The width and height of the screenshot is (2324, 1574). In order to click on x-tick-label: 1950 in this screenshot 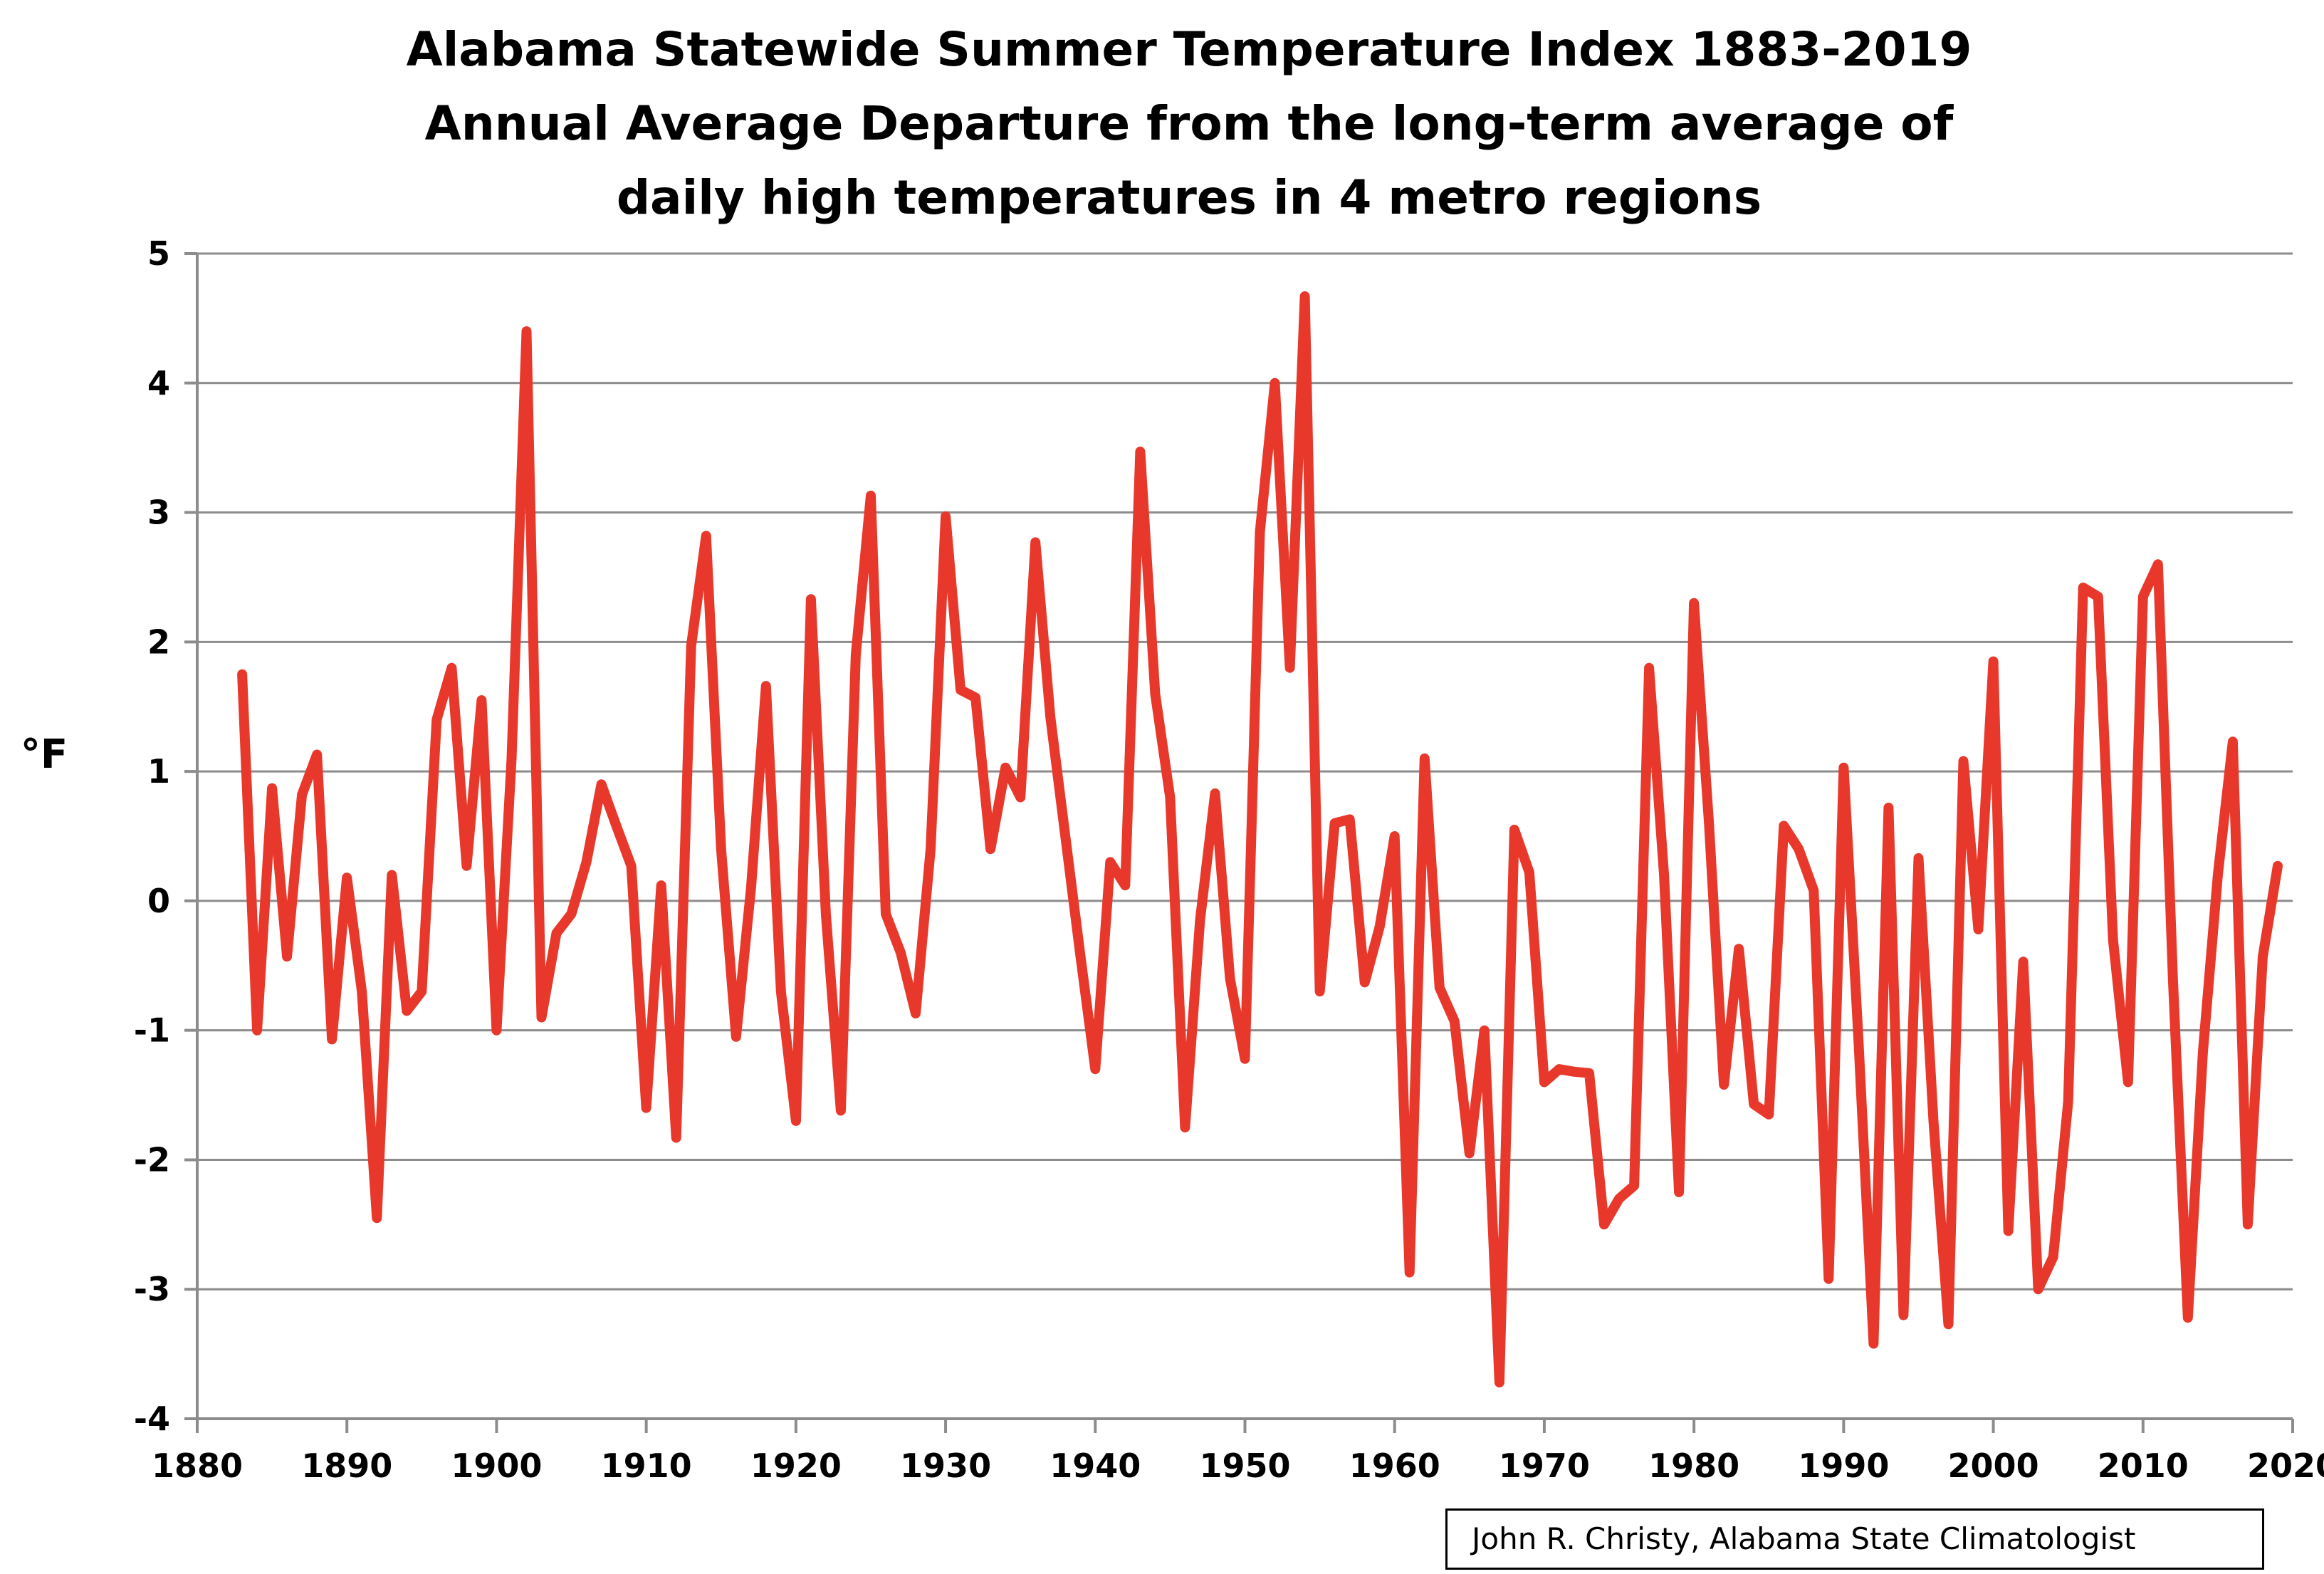, I will do `click(1244, 1466)`.